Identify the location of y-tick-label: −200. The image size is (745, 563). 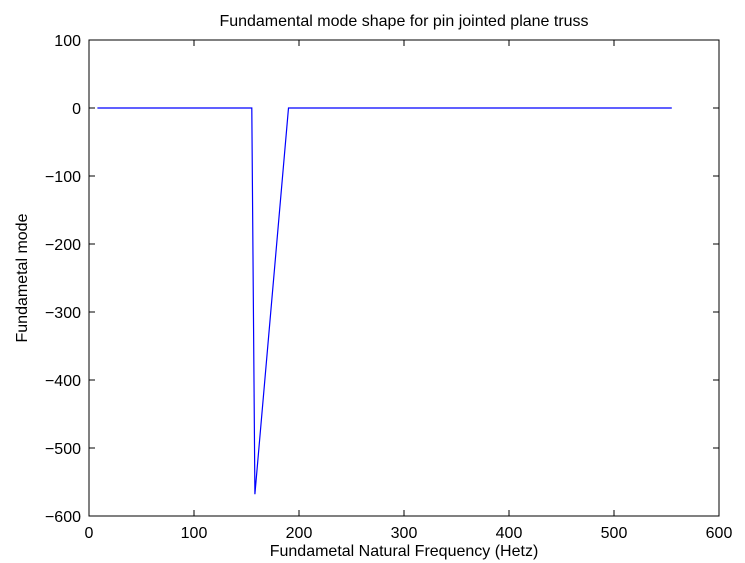
(63, 245).